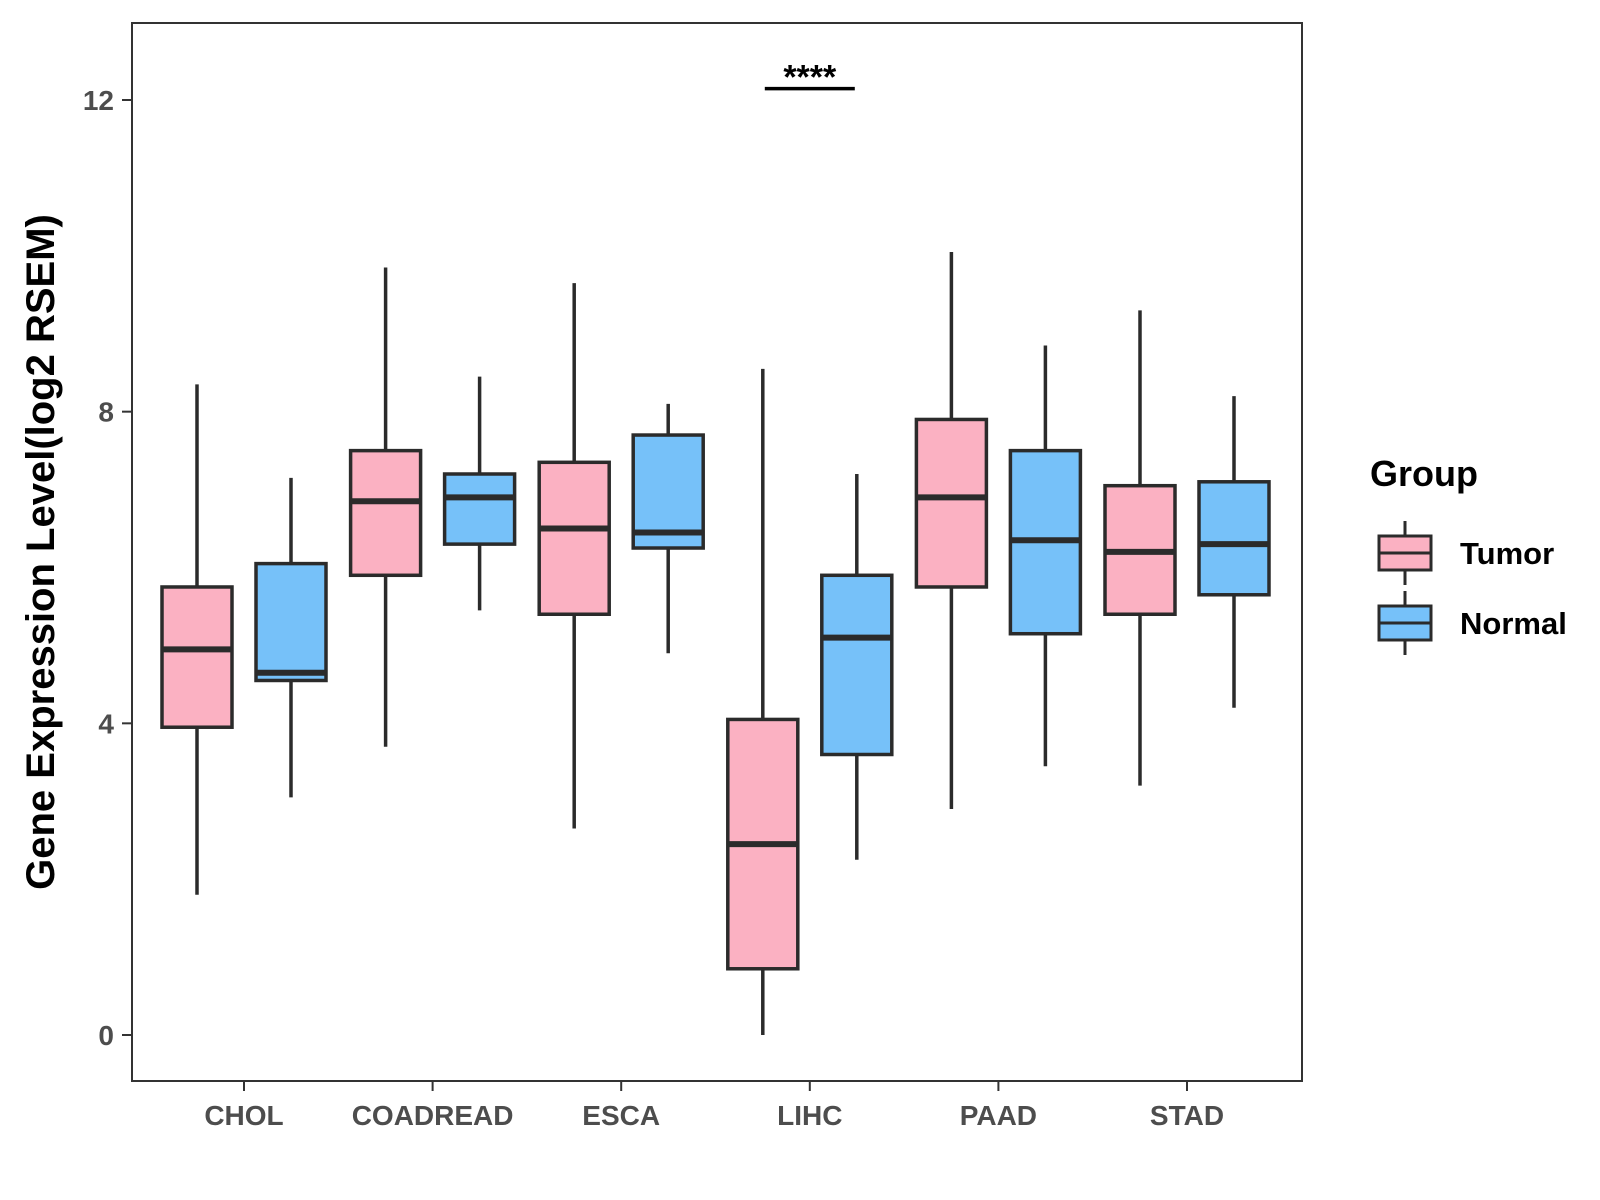 The height and width of the screenshot is (1200, 1600). I want to click on legend-item-normal: Normal, so click(1472, 623).